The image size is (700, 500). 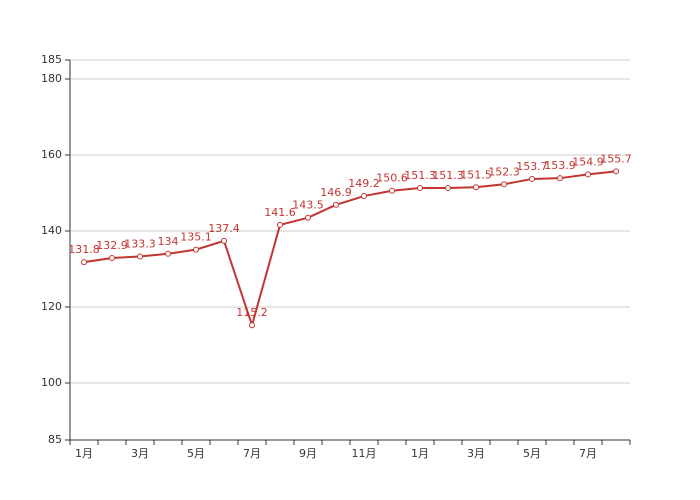 I want to click on value-label: 153.9, so click(x=560, y=165).